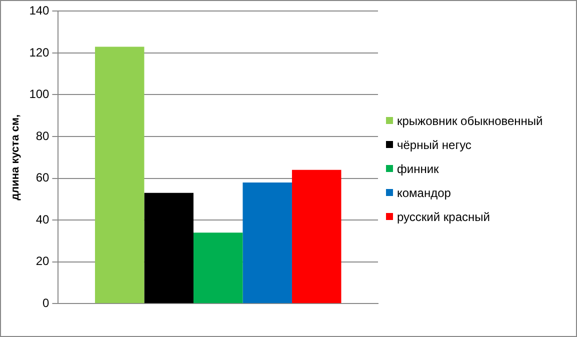  Describe the element at coordinates (16, 157) in the screenshot. I see `y-axis-title: длина куста см,` at that location.